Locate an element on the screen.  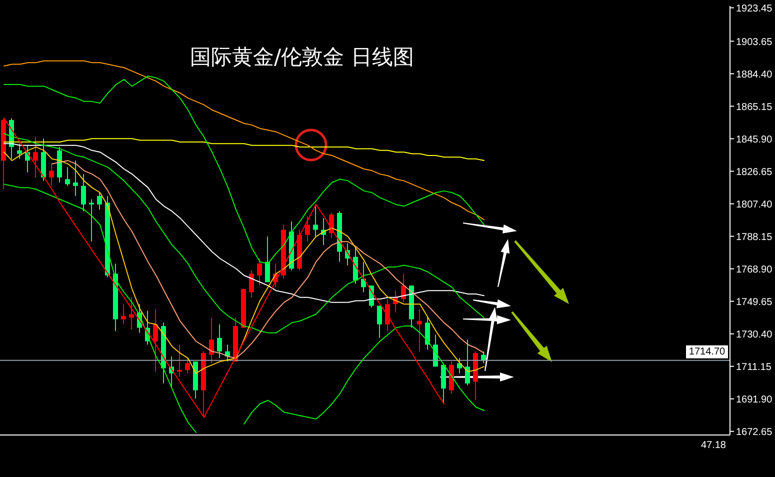
text: 国际黄金/伦敦金 日线图 is located at coordinates (302, 57).